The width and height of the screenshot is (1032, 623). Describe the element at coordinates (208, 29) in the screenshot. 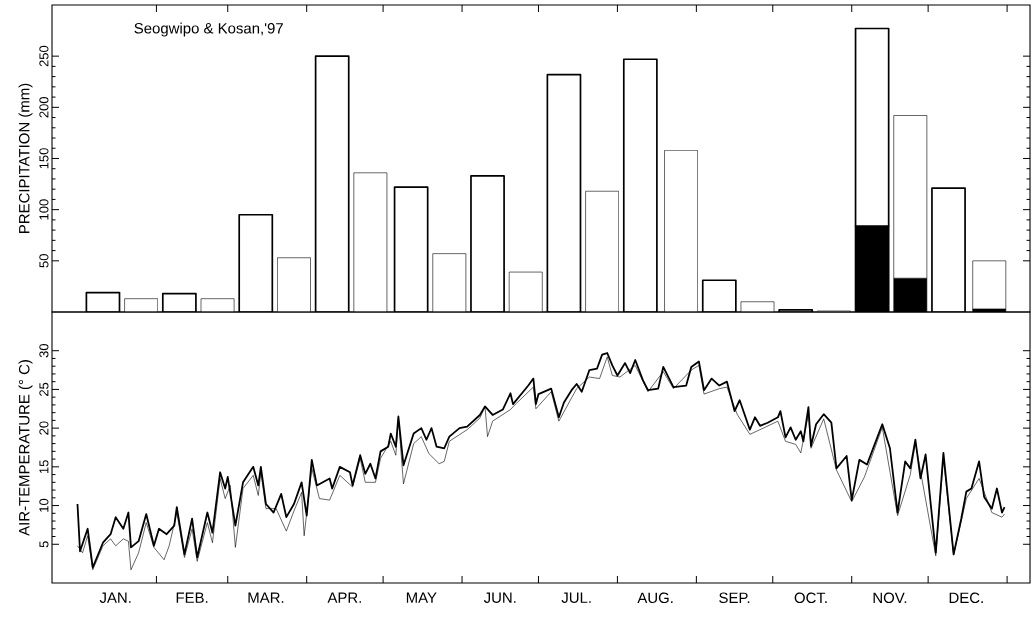

I see `annotation: Seogwipo & Kosan,'97` at that location.